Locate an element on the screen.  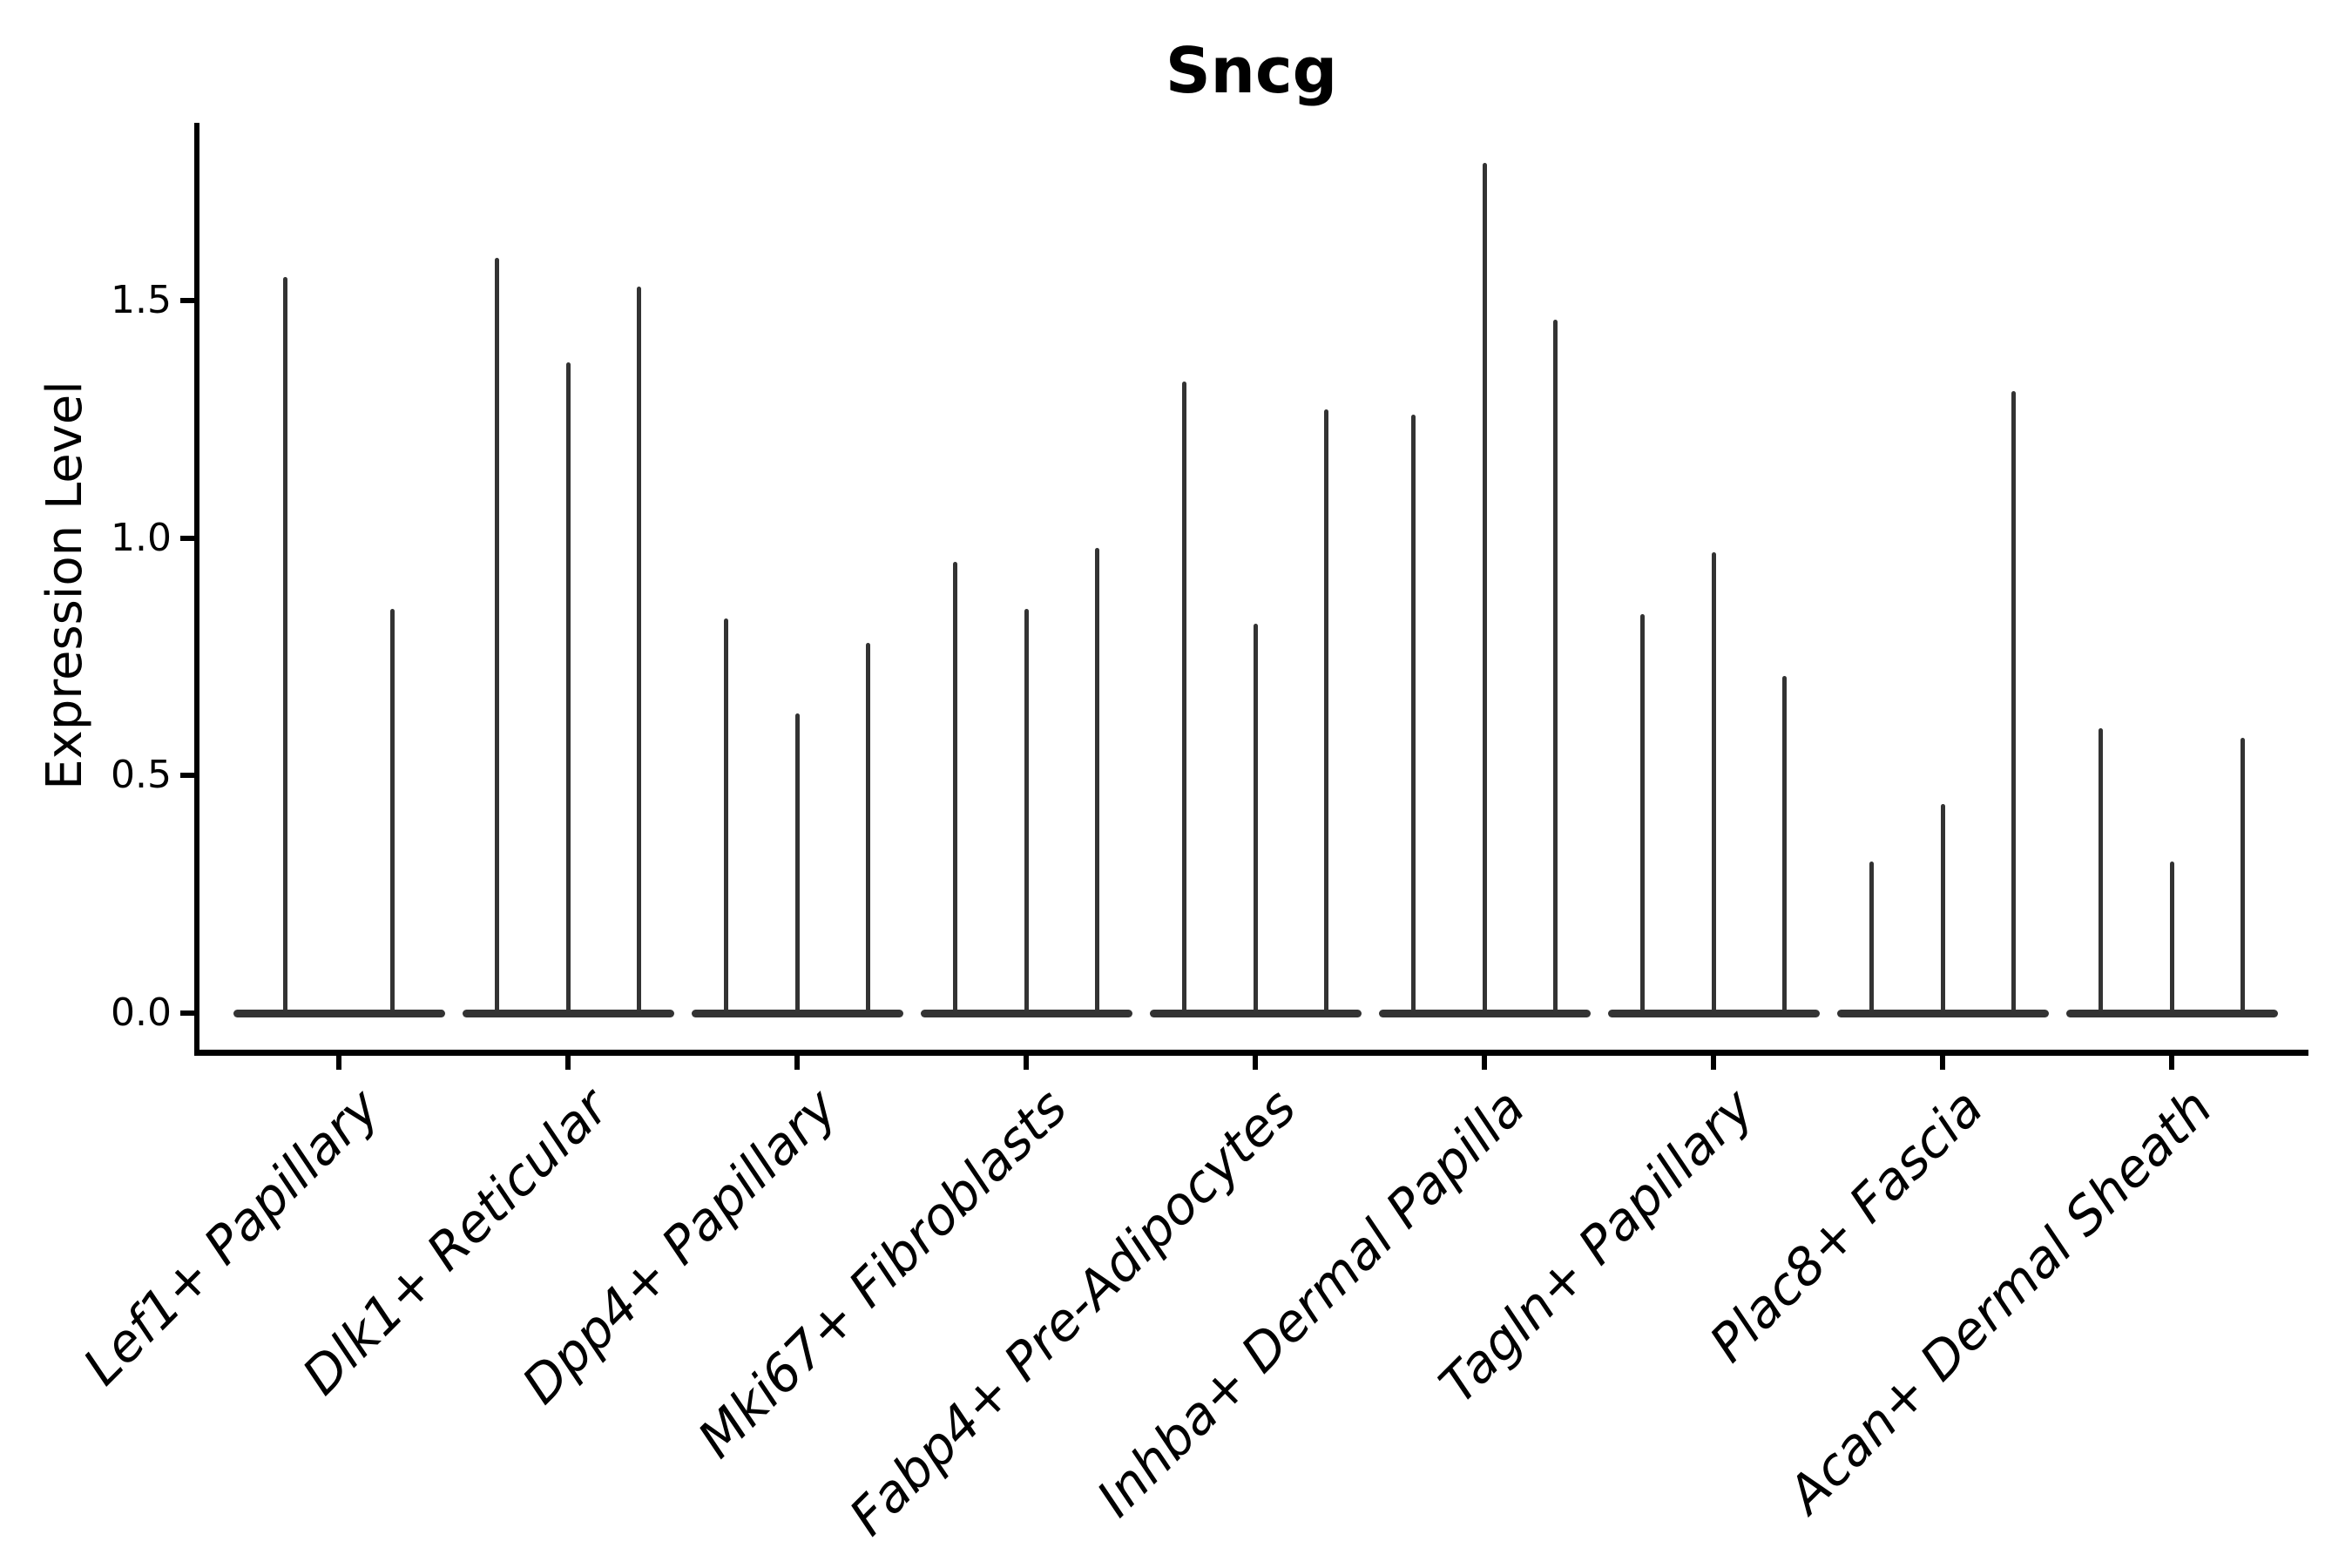
x-tick-label: Inhba+ Dermal Papilla is located at coordinates (1311, 1303).